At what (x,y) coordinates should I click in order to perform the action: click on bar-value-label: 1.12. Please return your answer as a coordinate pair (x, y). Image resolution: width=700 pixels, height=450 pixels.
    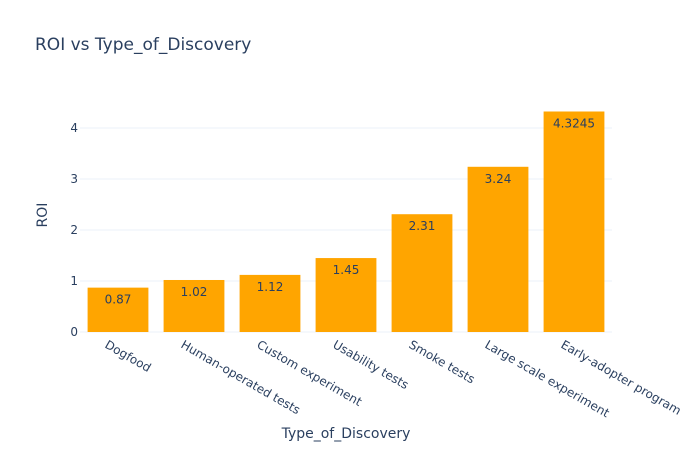
    Looking at the image, I should click on (270, 287).